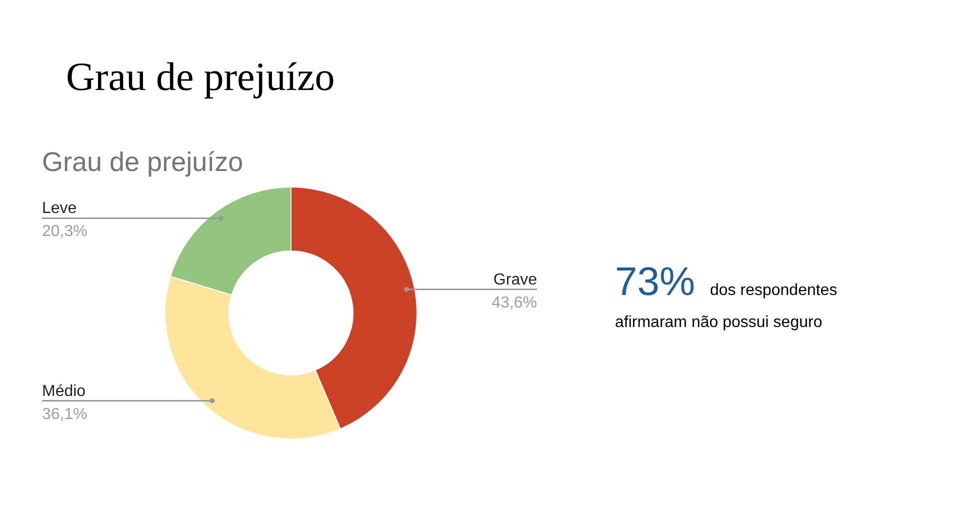 The height and width of the screenshot is (509, 968). What do you see at coordinates (65, 231) in the screenshot?
I see `data-label: 20,3%` at bounding box center [65, 231].